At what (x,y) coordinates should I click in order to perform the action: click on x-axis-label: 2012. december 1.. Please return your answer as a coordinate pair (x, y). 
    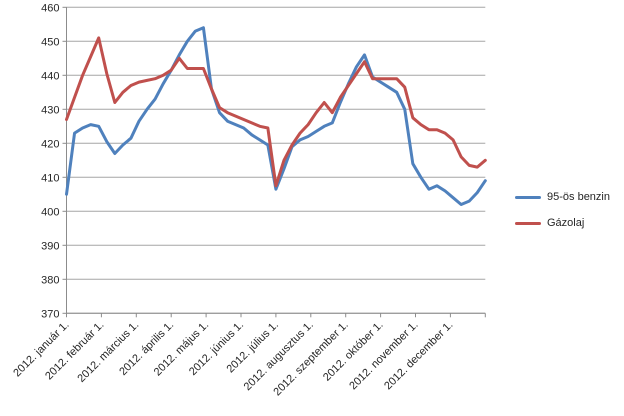
    Looking at the image, I should click on (418, 355).